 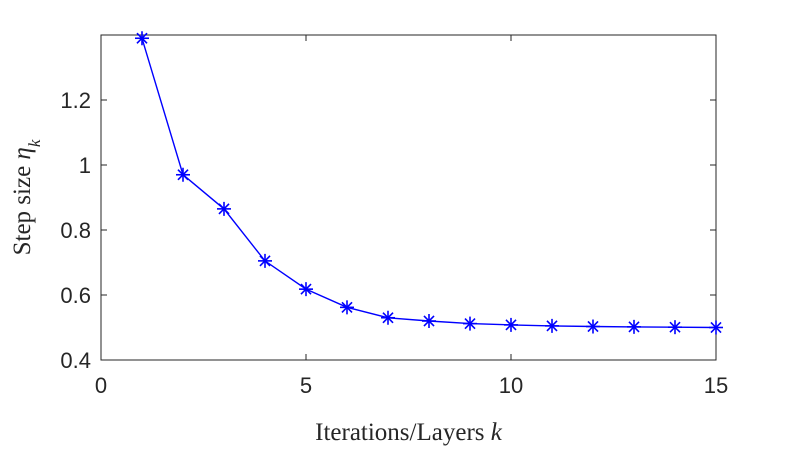 I want to click on y-axis-label: Step size ηk, so click(x=26, y=197).